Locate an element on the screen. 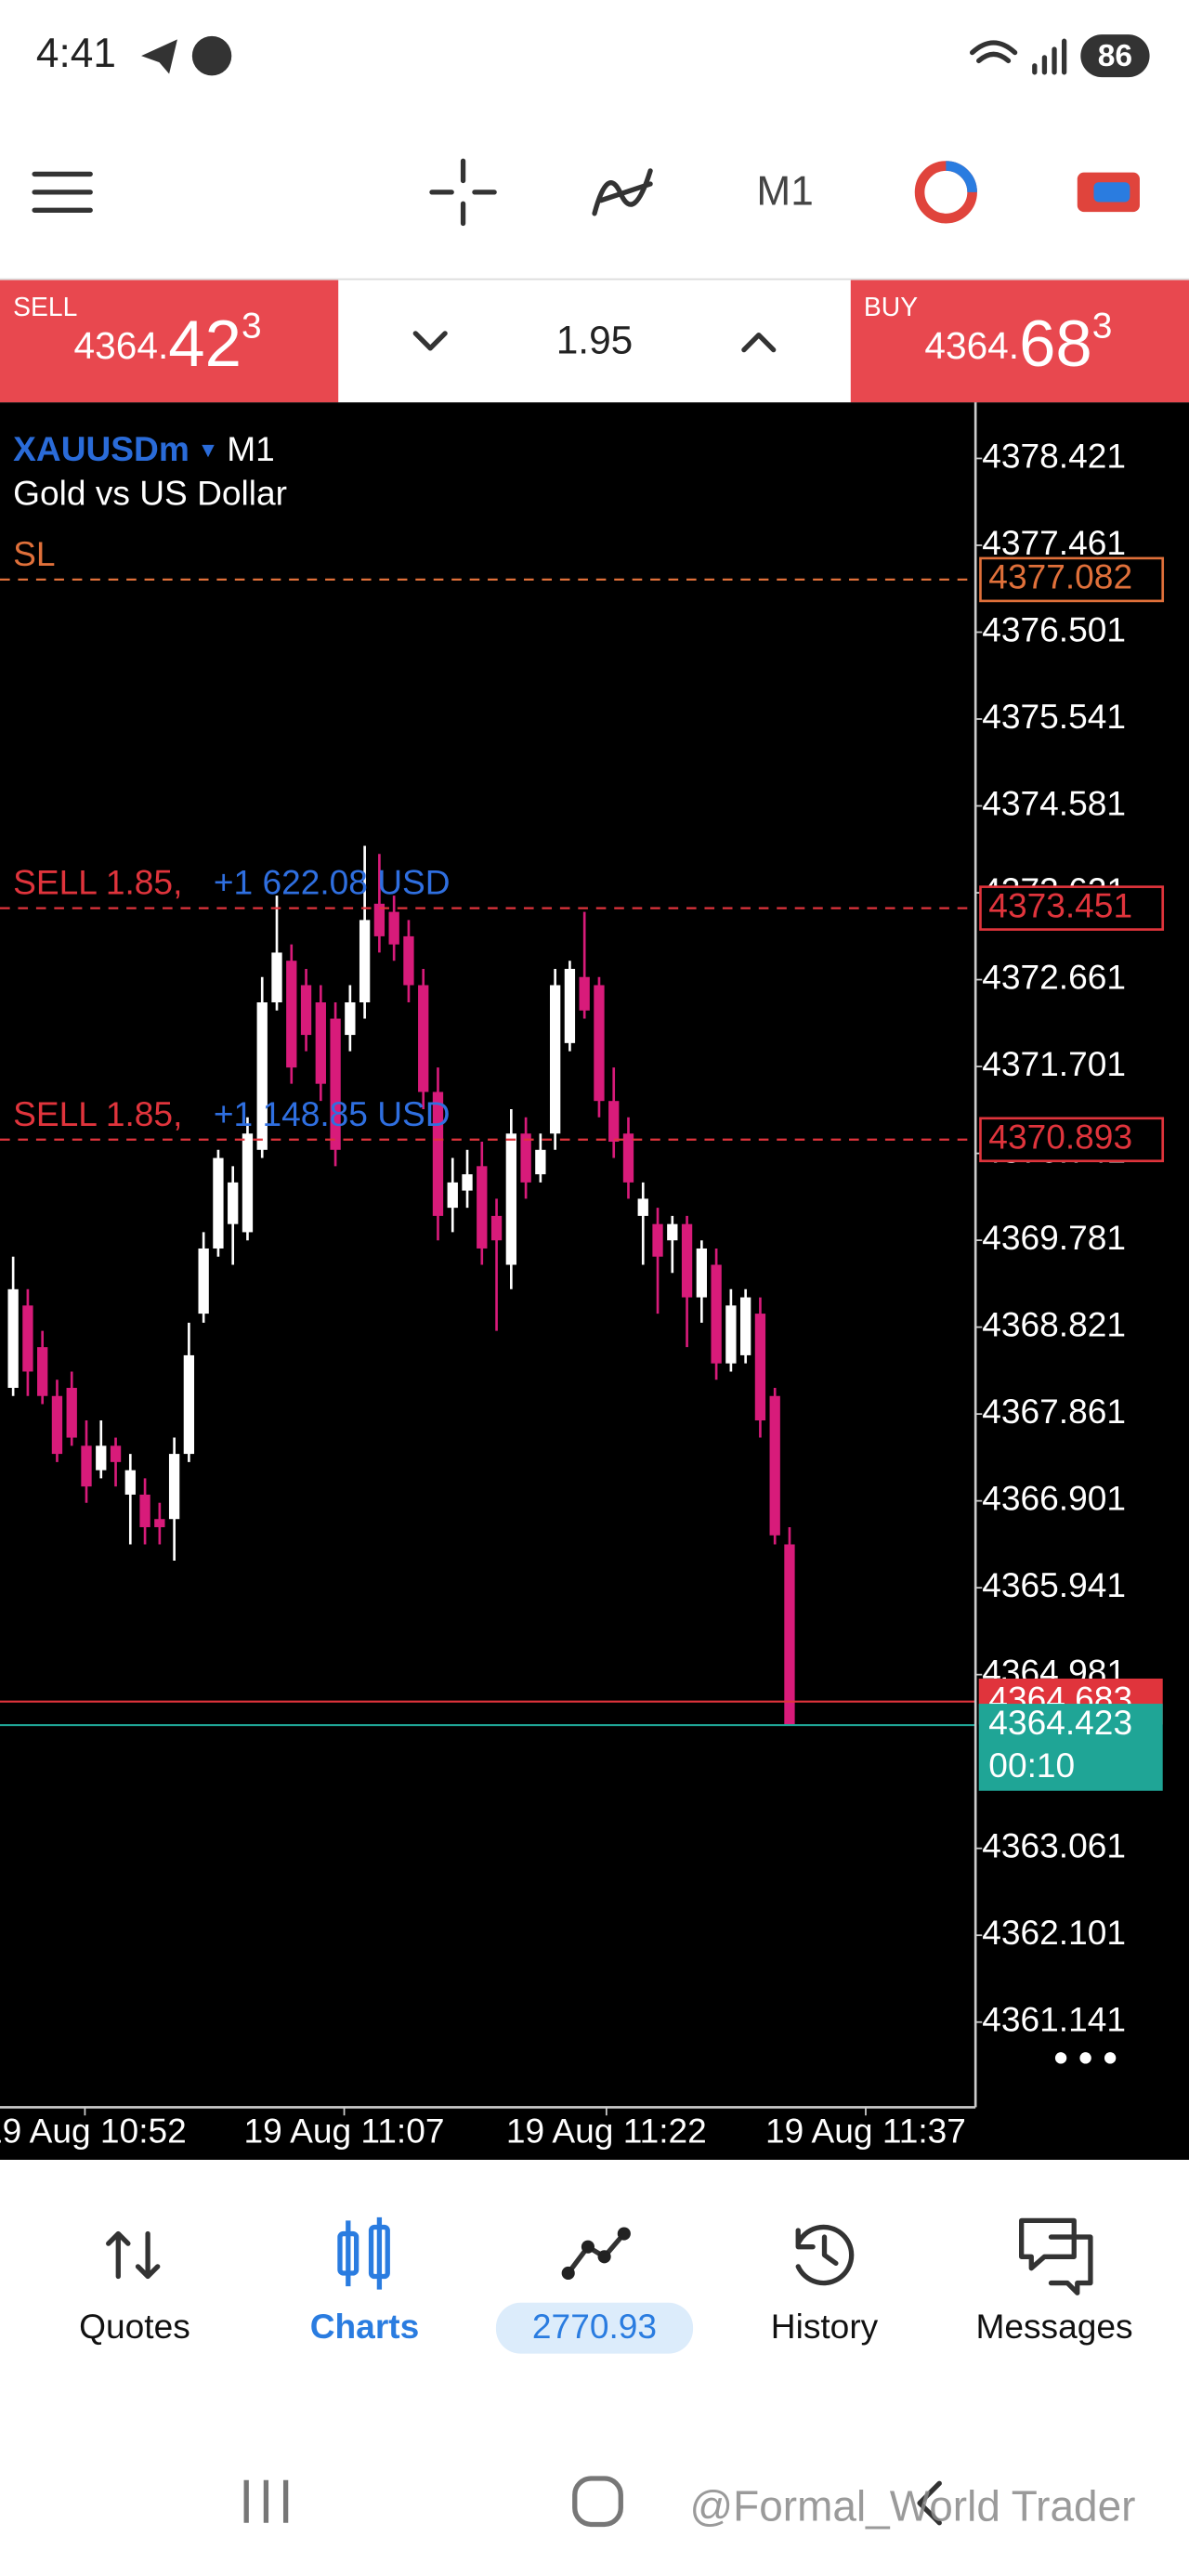 This screenshot has height=2576, width=1189. nav-history: History is located at coordinates (825, 2326).